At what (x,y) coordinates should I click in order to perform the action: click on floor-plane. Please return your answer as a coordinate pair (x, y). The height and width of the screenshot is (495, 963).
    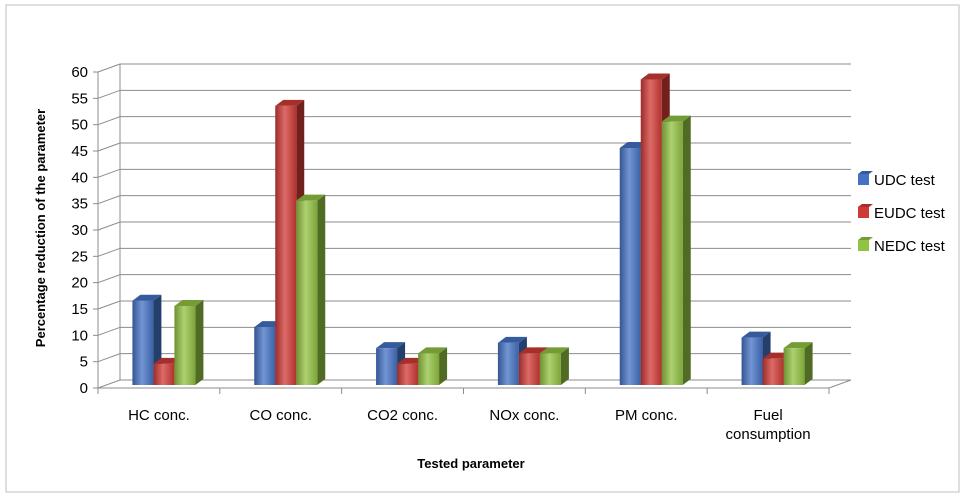
    Looking at the image, I should click on (474, 384).